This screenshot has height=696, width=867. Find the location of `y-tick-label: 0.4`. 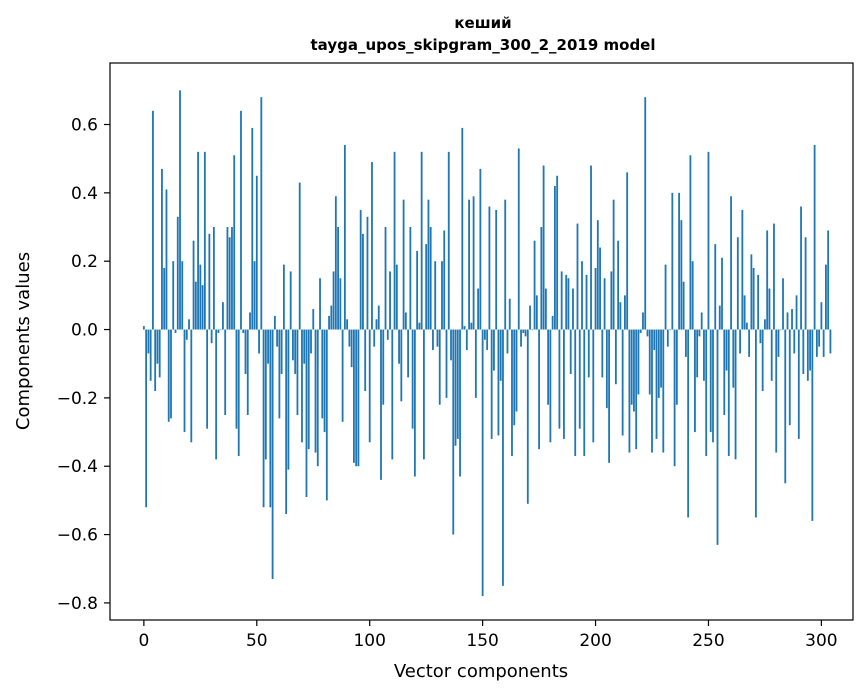

y-tick-label: 0.4 is located at coordinates (84, 194).